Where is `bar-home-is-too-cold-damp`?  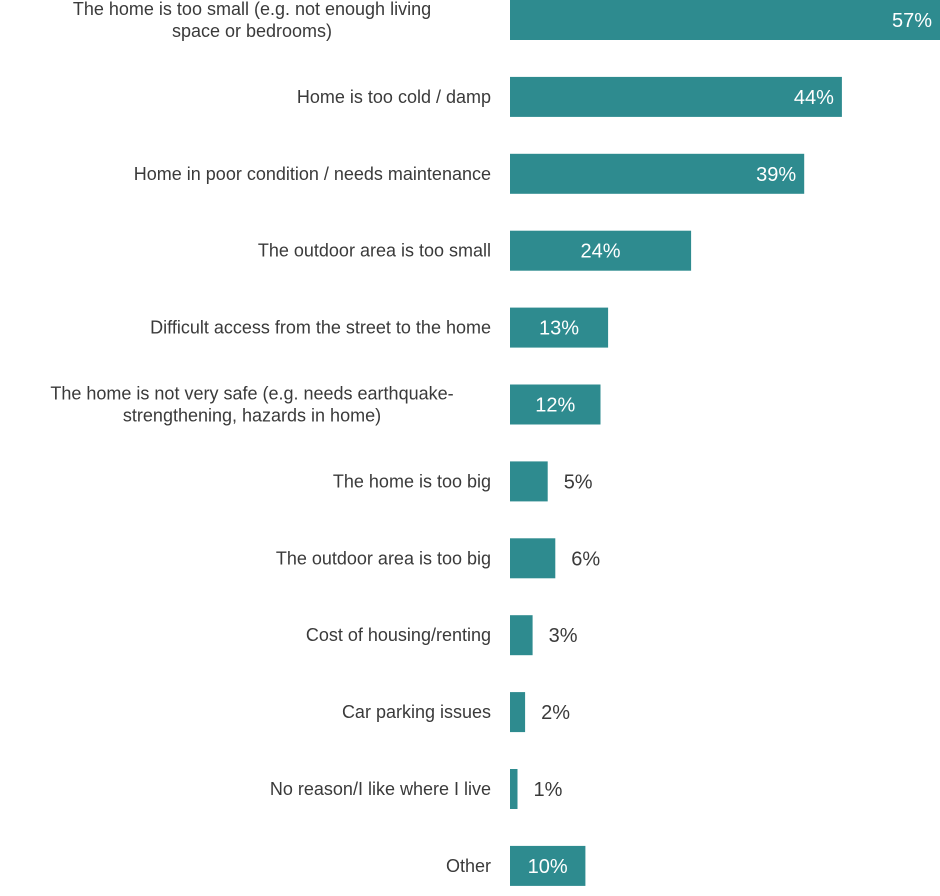
bar-home-is-too-cold-damp is located at coordinates (676, 96).